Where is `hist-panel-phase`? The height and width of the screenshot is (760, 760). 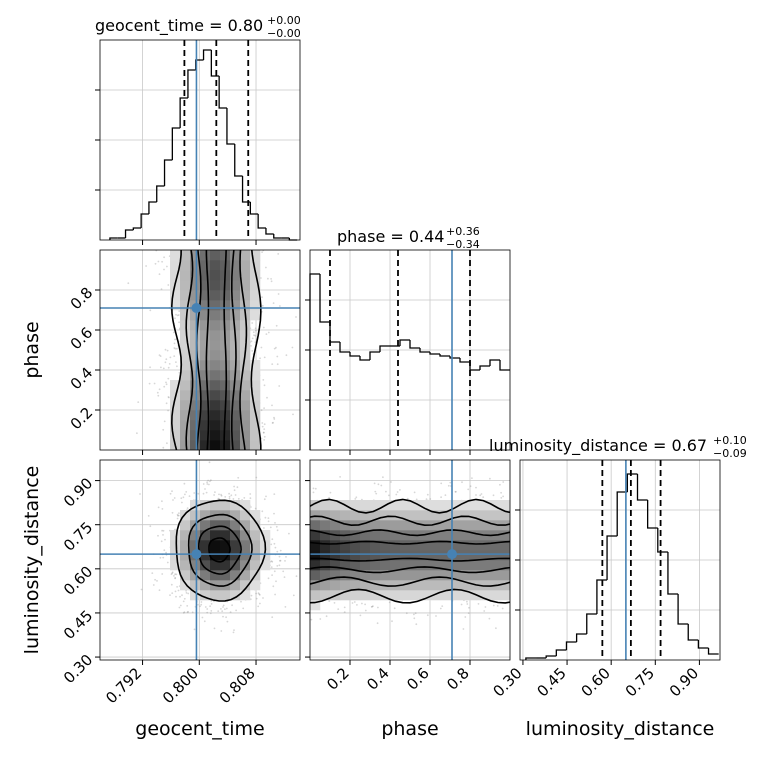
hist-panel-phase is located at coordinates (408, 352).